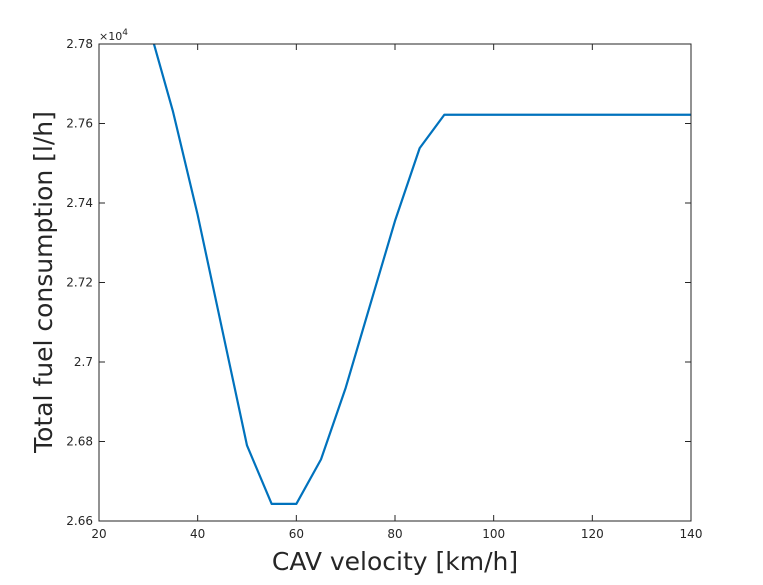 The image size is (763, 585). Describe the element at coordinates (98, 534) in the screenshot. I see `x-tick-label: 20` at that location.